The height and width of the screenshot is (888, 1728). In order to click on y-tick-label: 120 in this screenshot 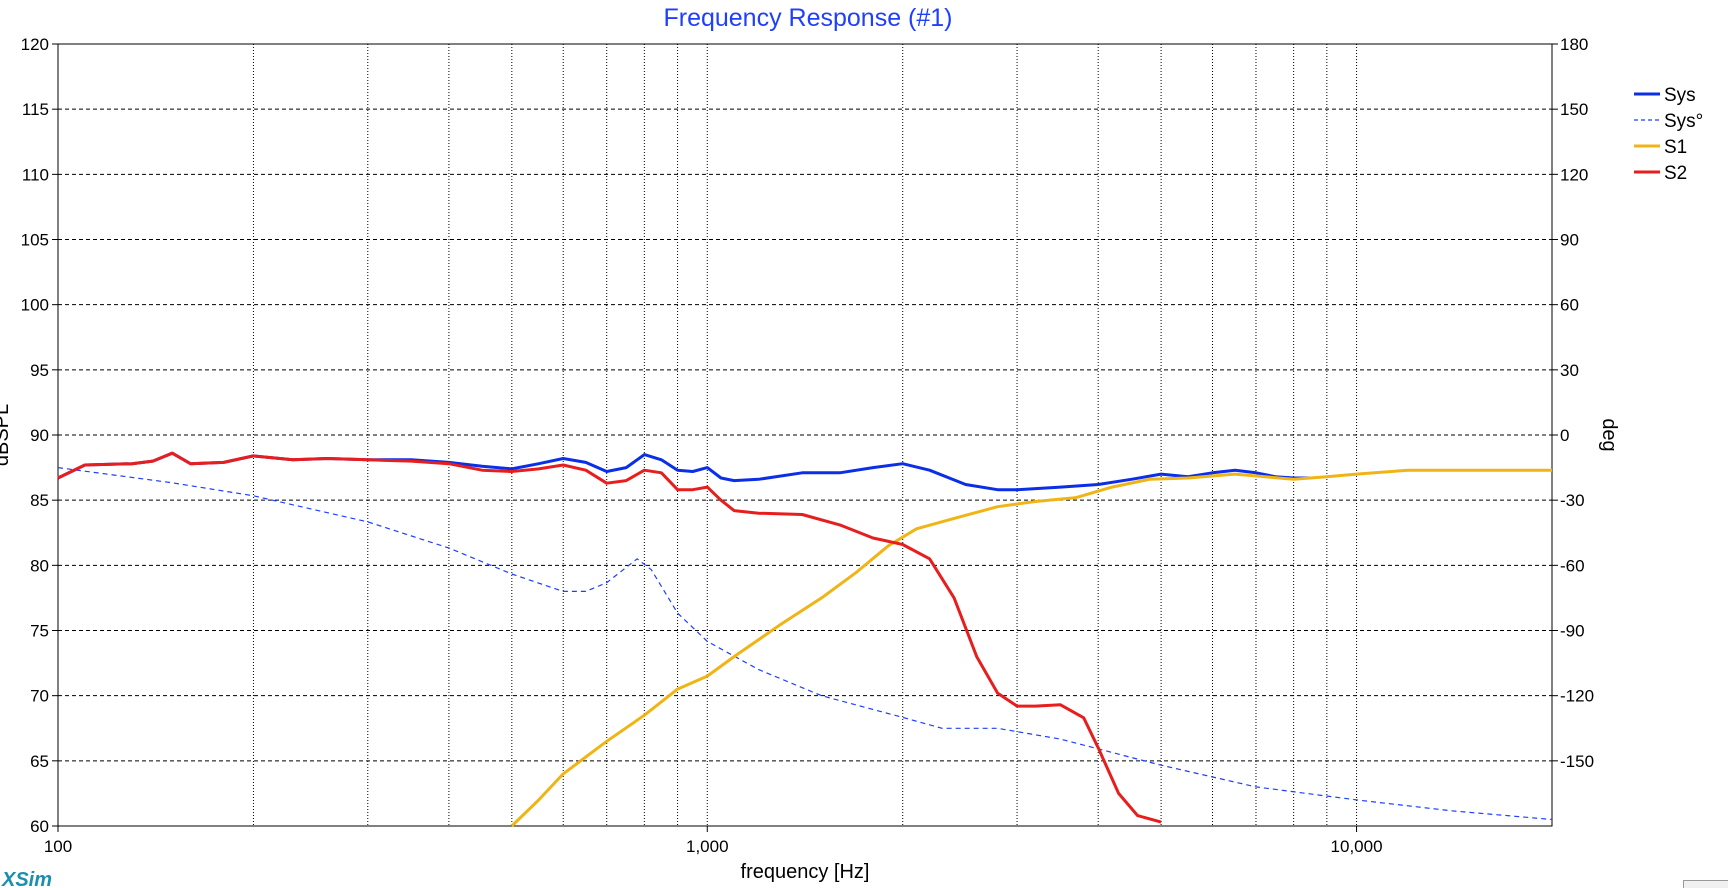, I will do `click(35, 44)`.